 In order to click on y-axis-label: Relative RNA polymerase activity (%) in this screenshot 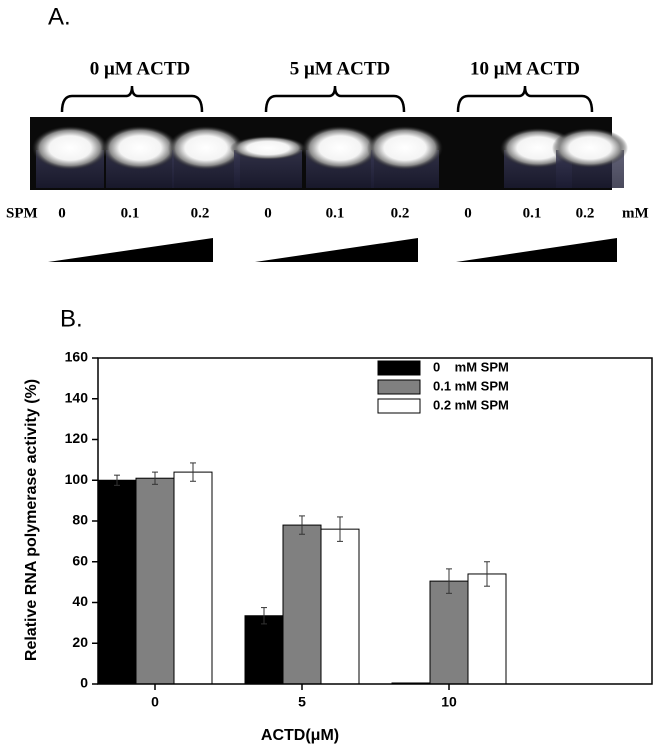, I will do `click(31, 520)`.